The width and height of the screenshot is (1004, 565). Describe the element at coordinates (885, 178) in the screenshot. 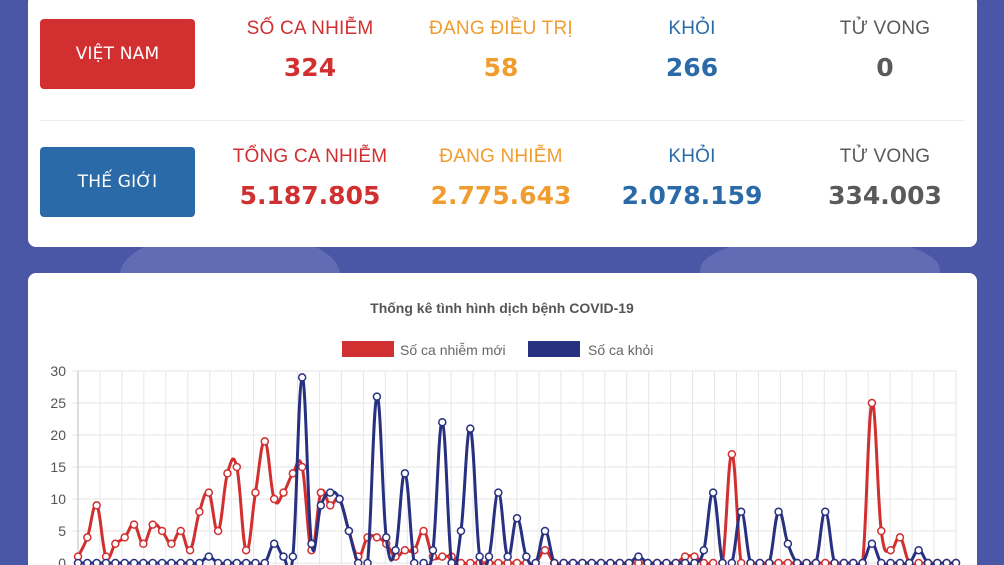

I see `world-deaths-stat: TỬ VONG 334.003` at that location.